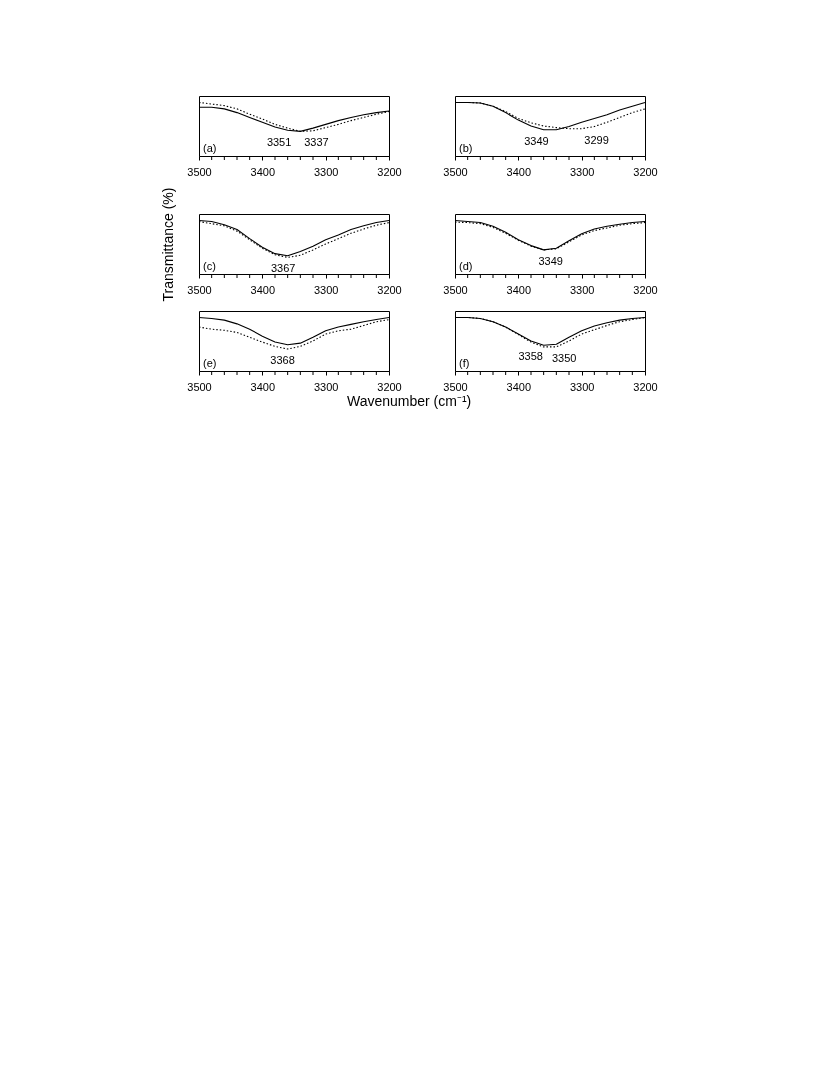  Describe the element at coordinates (530, 356) in the screenshot. I see `annotation: 3358` at that location.